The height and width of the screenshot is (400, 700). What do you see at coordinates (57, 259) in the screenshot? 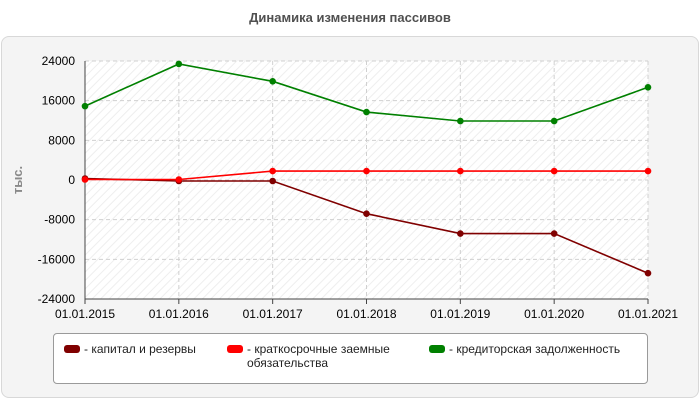
I see `y-tick-label-5: -16000` at bounding box center [57, 259].